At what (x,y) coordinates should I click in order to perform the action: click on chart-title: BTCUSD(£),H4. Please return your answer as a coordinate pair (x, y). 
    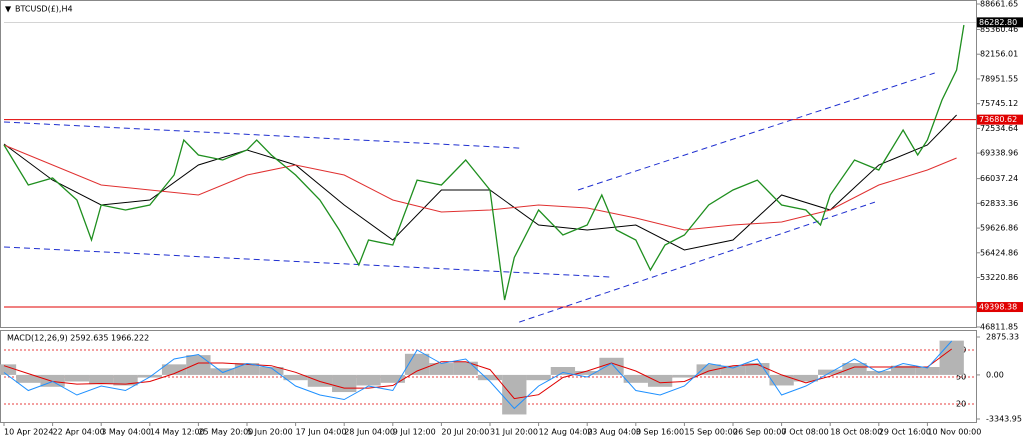
    Looking at the image, I should click on (44, 9).